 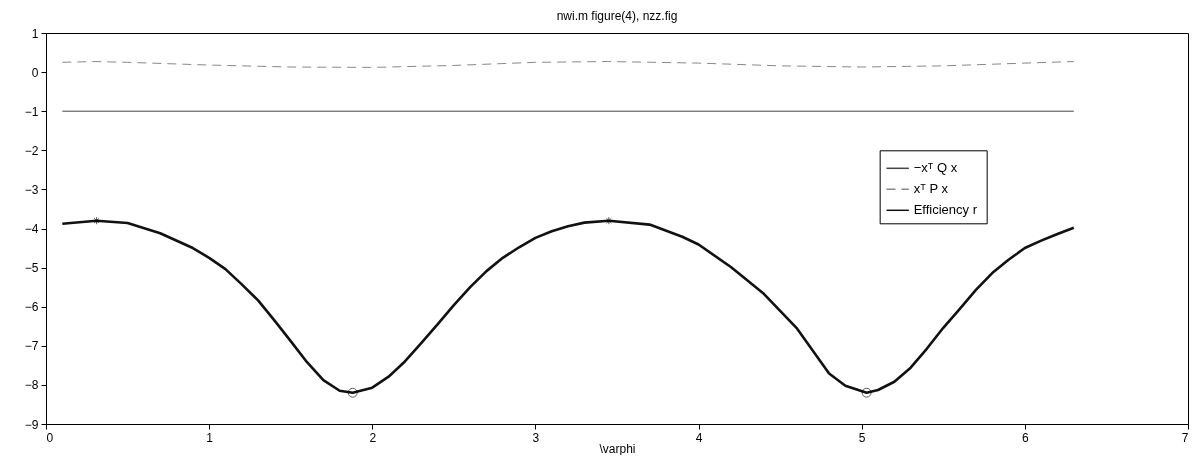 What do you see at coordinates (935, 168) in the screenshot?
I see `legend-label: −xᵀ Q x` at bounding box center [935, 168].